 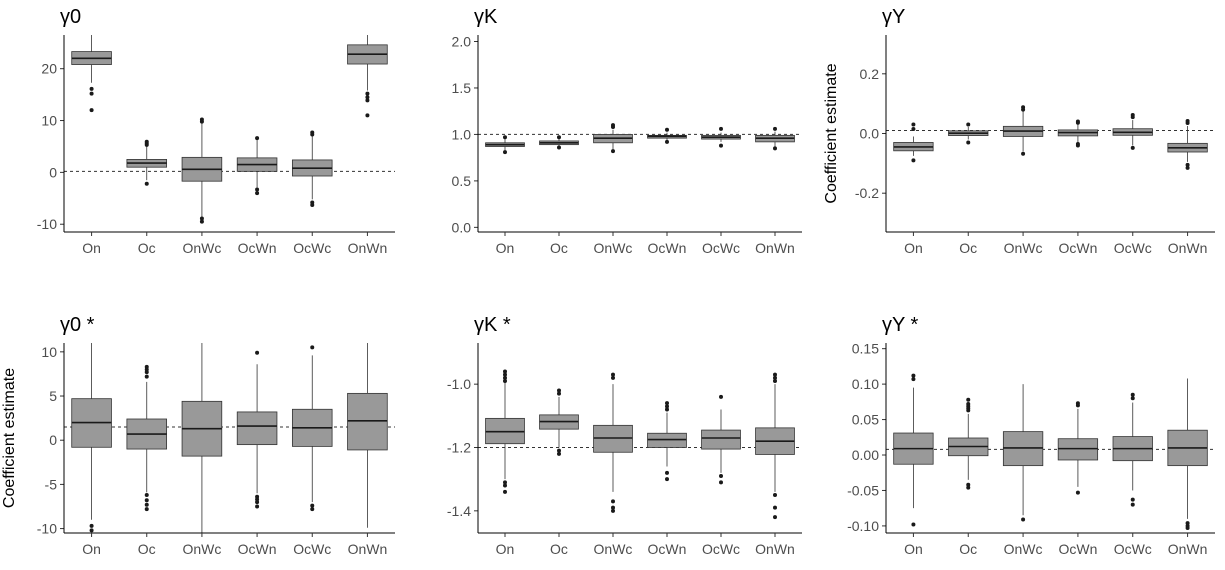 I want to click on y-tick-label: -5, so click(x=51, y=484).